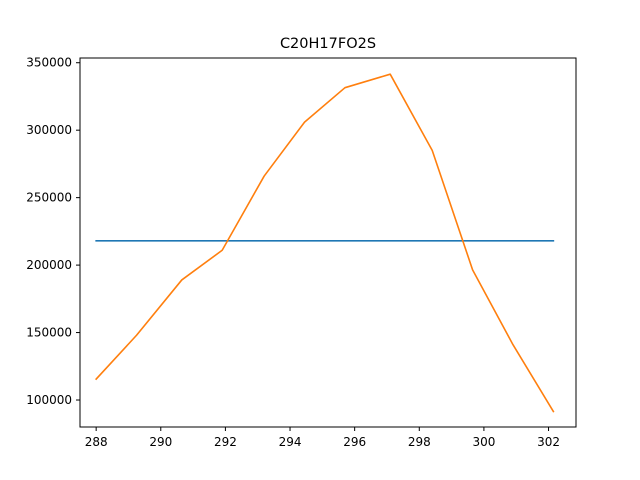 This screenshot has height=480, width=640. What do you see at coordinates (49, 265) in the screenshot?
I see `y-tick-label: 200000` at bounding box center [49, 265].